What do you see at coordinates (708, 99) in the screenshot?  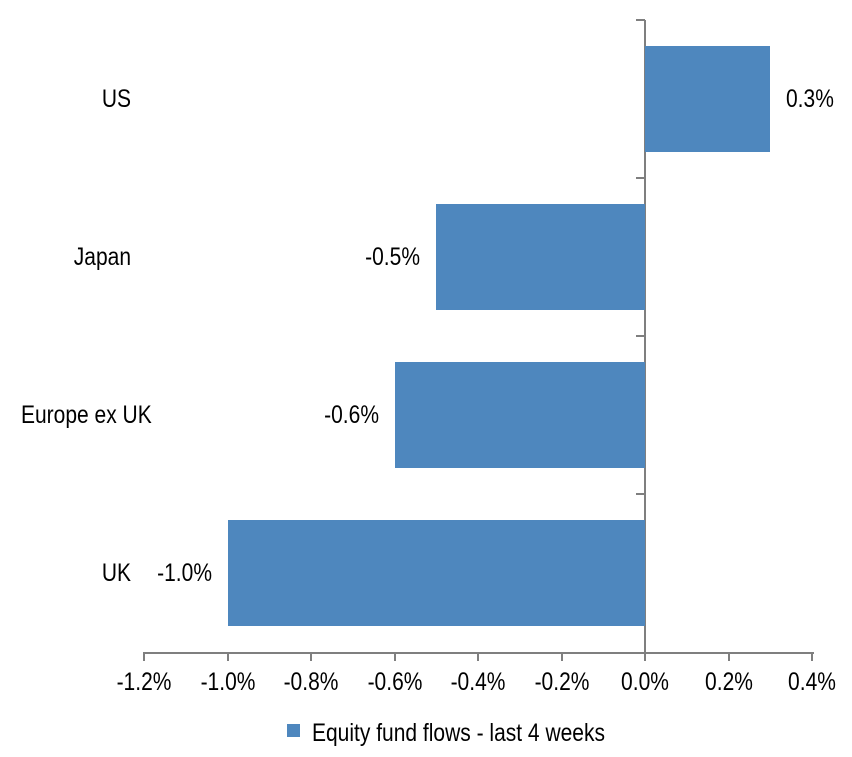 I see `bar-us` at bounding box center [708, 99].